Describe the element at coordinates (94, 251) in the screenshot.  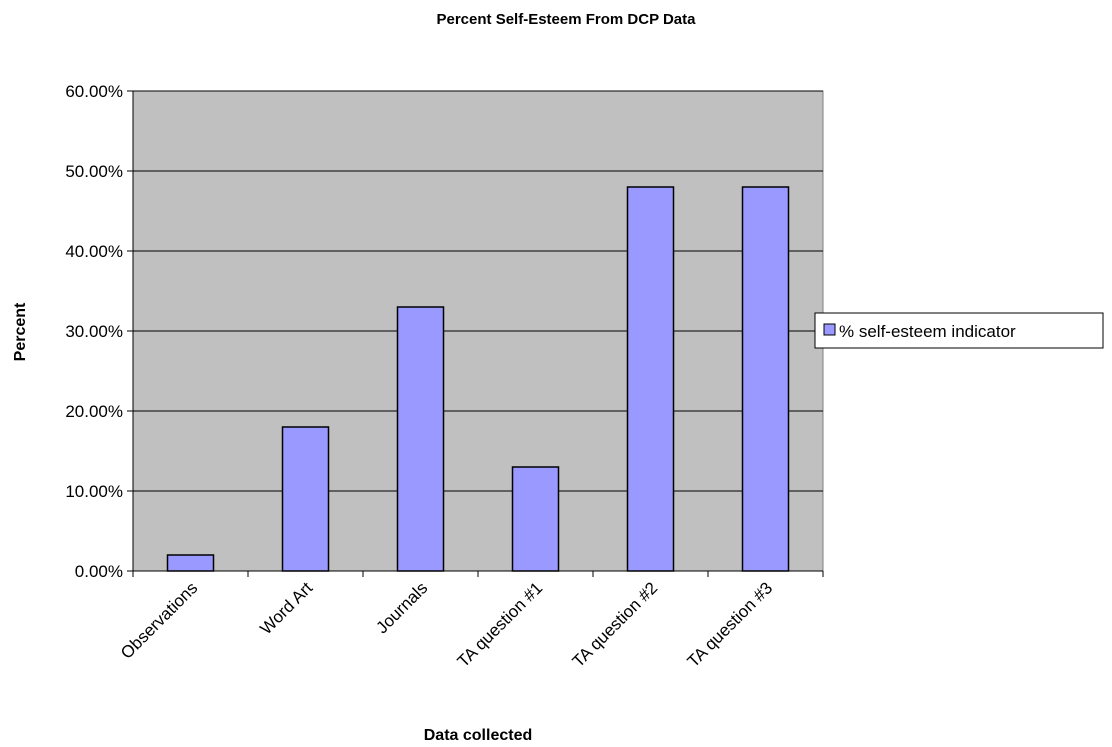
I see `y-tick-label: 40.00%` at that location.